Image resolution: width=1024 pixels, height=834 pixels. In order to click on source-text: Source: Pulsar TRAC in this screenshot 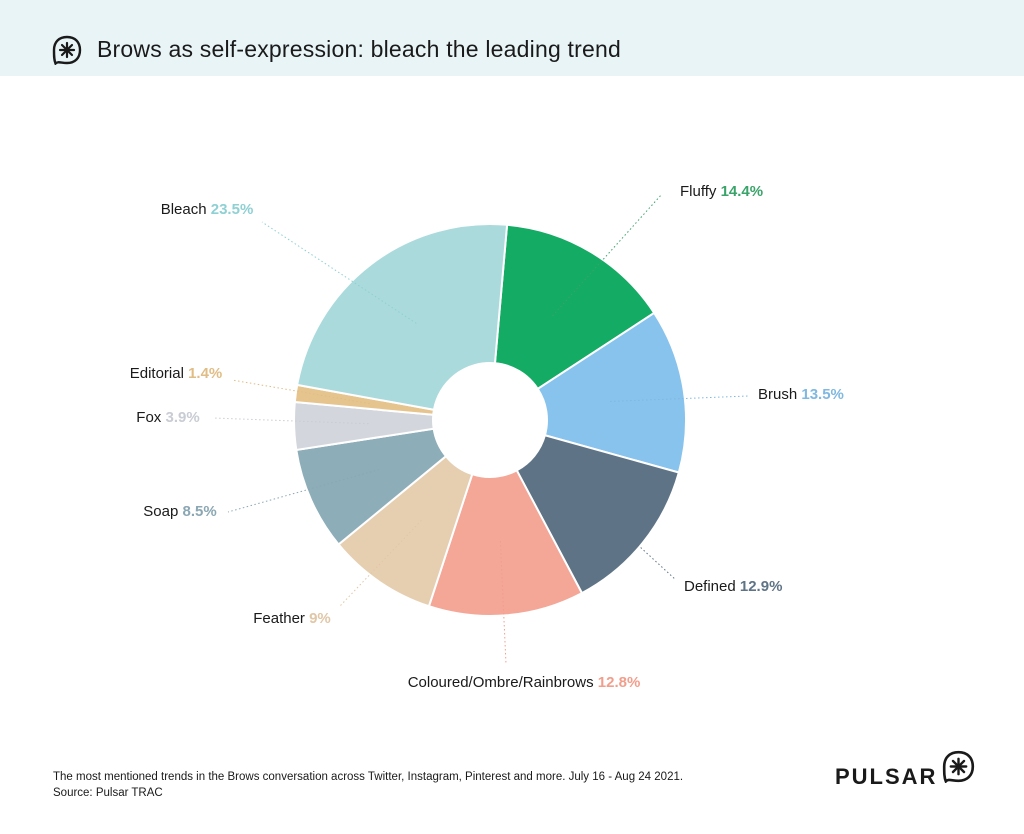, I will do `click(108, 793)`.